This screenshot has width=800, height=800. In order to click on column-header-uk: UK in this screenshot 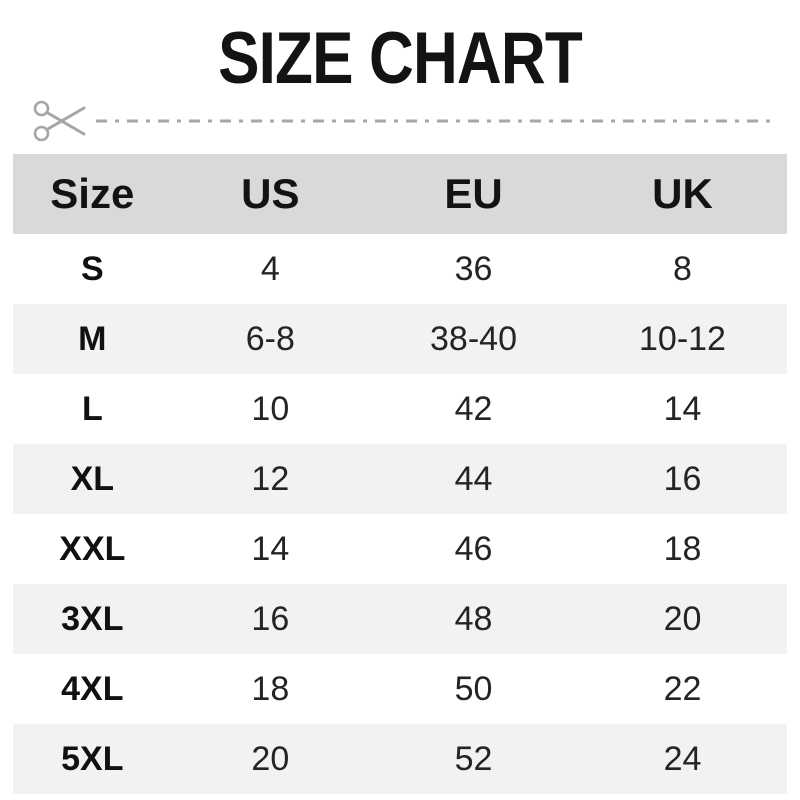, I will do `click(682, 194)`.